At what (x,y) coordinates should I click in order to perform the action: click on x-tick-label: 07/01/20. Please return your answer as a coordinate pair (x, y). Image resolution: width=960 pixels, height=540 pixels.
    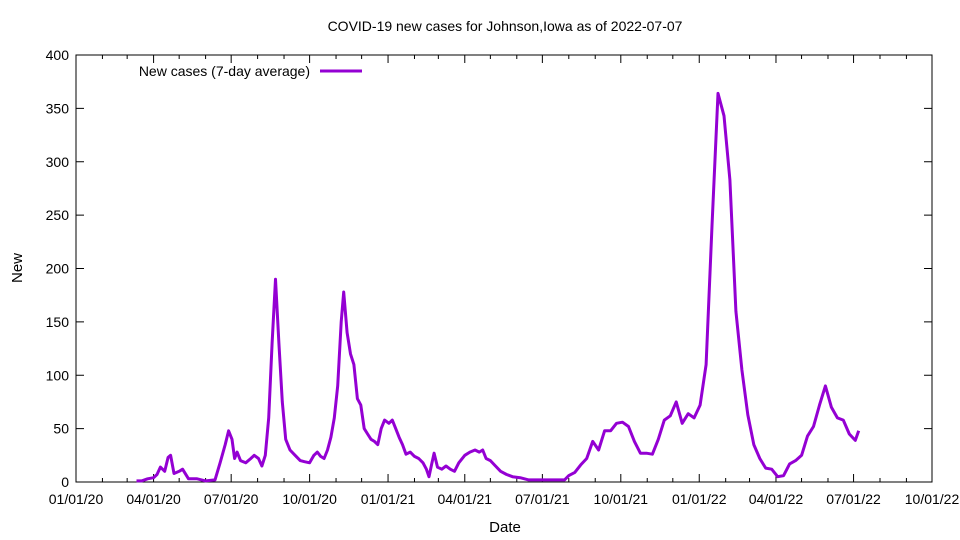
    Looking at the image, I should click on (231, 499).